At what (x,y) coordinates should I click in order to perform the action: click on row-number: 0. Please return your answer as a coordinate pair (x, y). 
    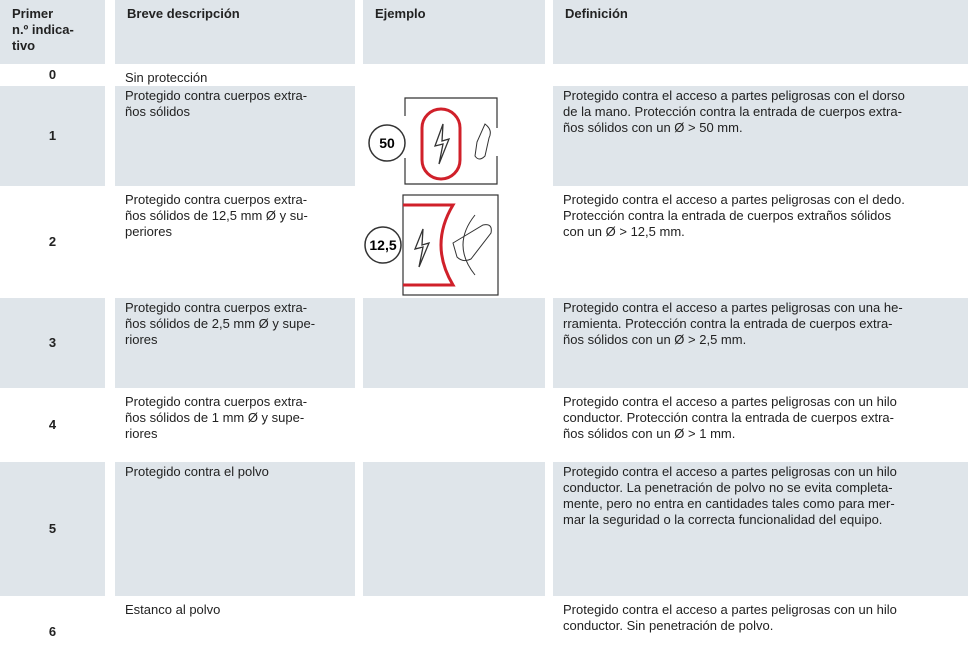
    Looking at the image, I should click on (52, 74).